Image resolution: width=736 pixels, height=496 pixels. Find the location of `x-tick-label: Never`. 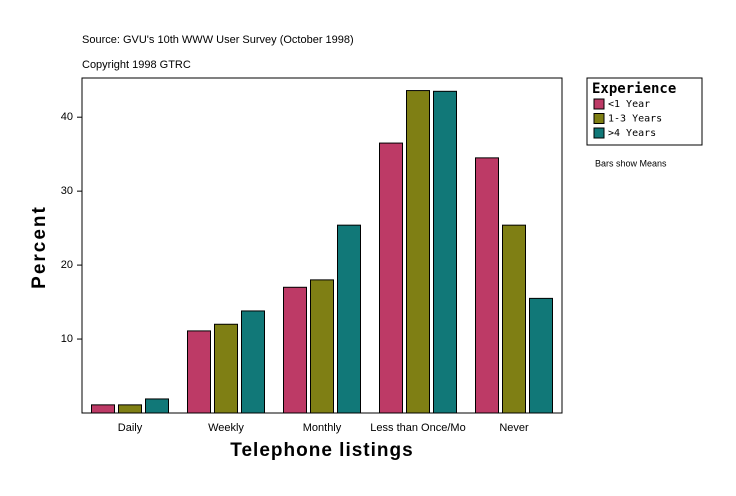

x-tick-label: Never is located at coordinates (514, 428).